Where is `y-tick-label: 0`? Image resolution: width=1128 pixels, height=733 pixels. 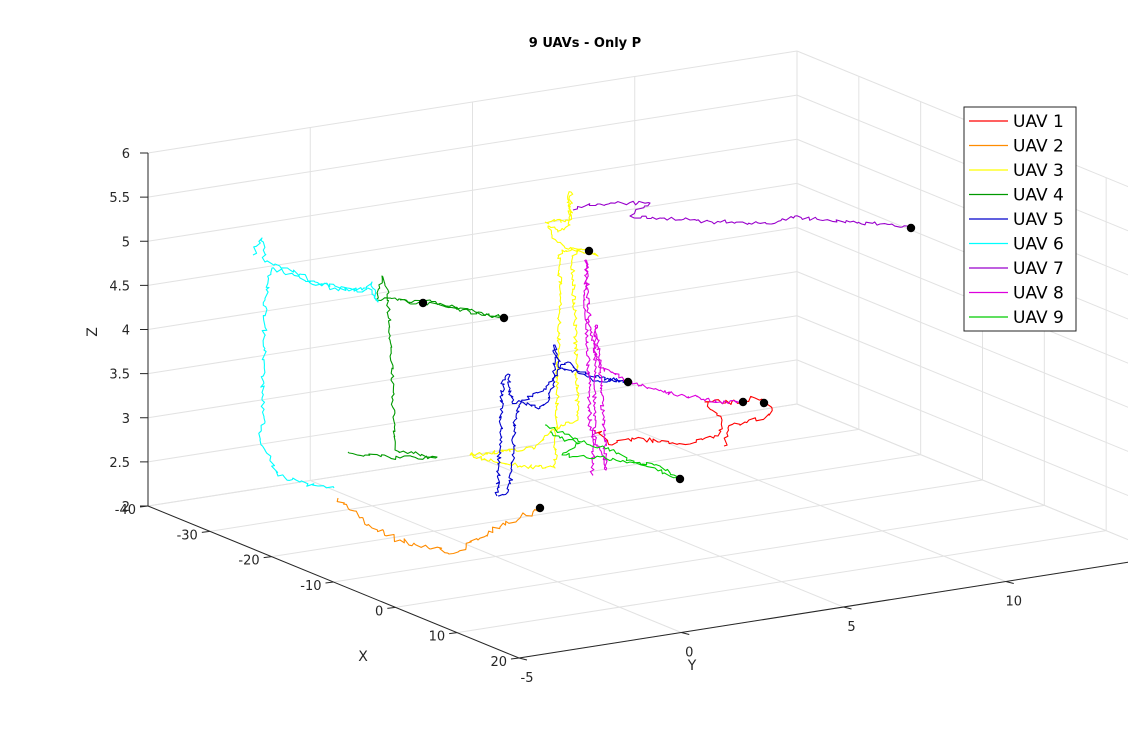
y-tick-label: 0 is located at coordinates (689, 653).